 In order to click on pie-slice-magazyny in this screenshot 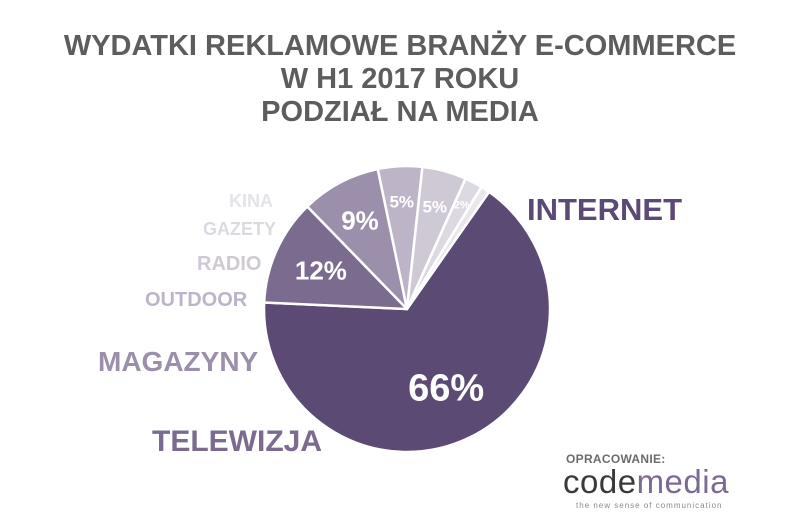, I will do `click(357, 239)`.